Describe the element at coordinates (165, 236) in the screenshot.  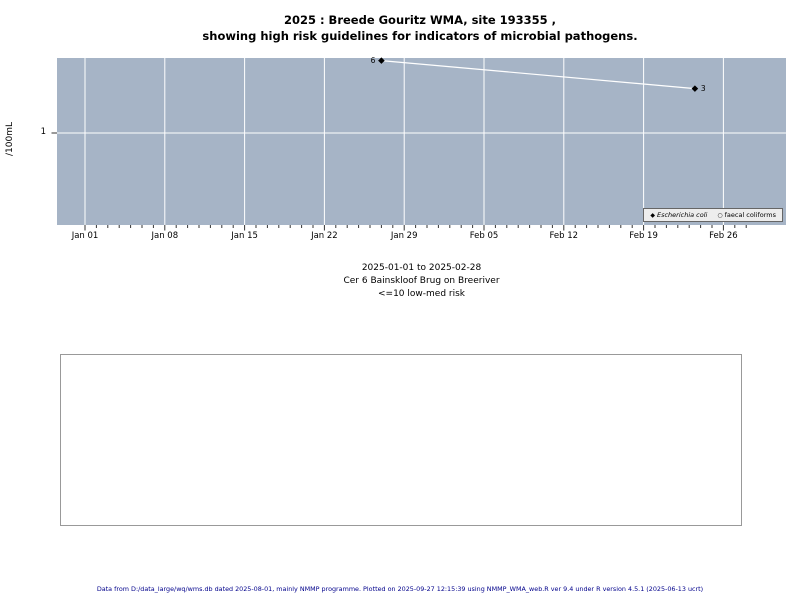
I see `x-tick-label: Jan 08` at that location.